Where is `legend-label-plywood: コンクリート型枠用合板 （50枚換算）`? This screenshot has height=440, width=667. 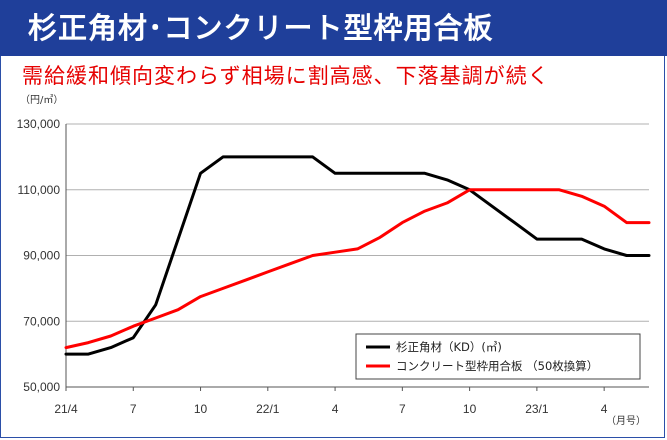 legend-label-plywood: コンクリート型枠用合板 （50枚換算） is located at coordinates (497, 366).